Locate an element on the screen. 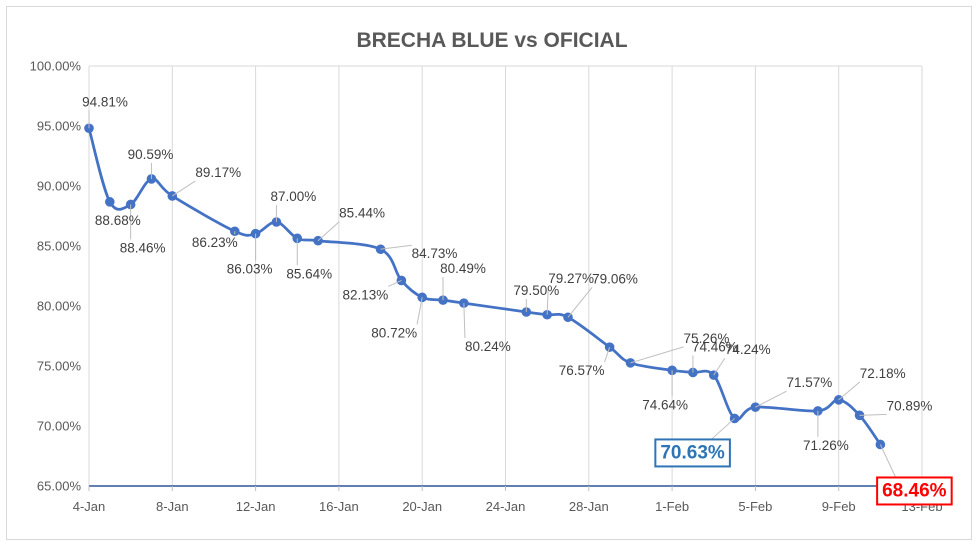  data-label: 80.24% is located at coordinates (488, 346).